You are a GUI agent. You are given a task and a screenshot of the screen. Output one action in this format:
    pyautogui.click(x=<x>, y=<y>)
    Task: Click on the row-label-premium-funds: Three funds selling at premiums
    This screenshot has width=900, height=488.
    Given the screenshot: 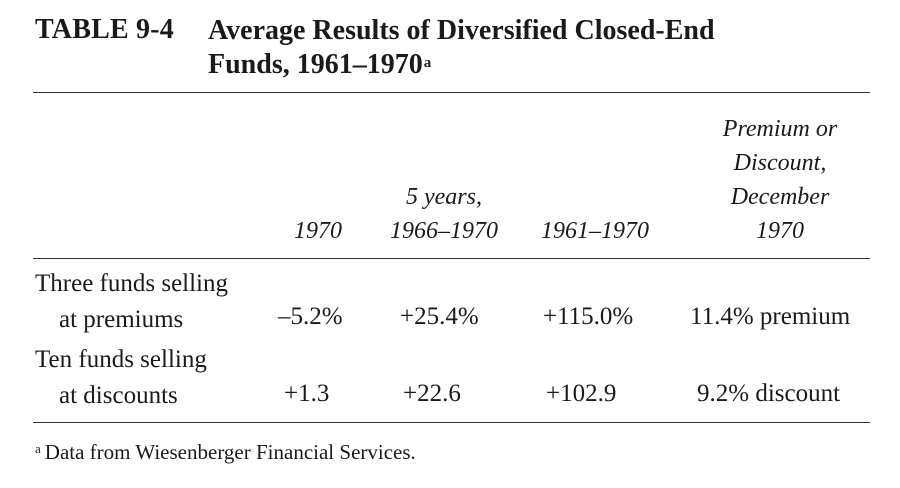 What is the action you would take?
    pyautogui.click(x=131, y=302)
    